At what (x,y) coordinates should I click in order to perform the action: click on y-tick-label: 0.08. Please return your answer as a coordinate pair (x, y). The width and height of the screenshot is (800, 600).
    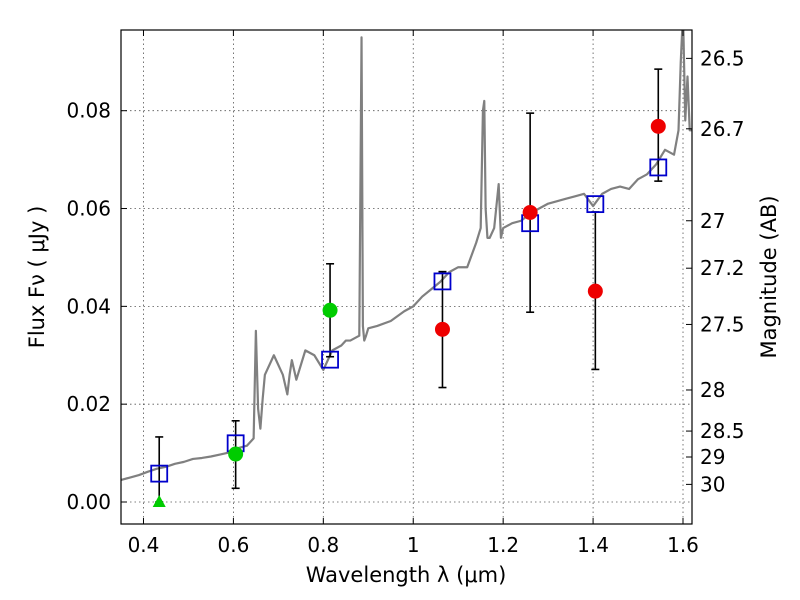
    Looking at the image, I should click on (88, 111).